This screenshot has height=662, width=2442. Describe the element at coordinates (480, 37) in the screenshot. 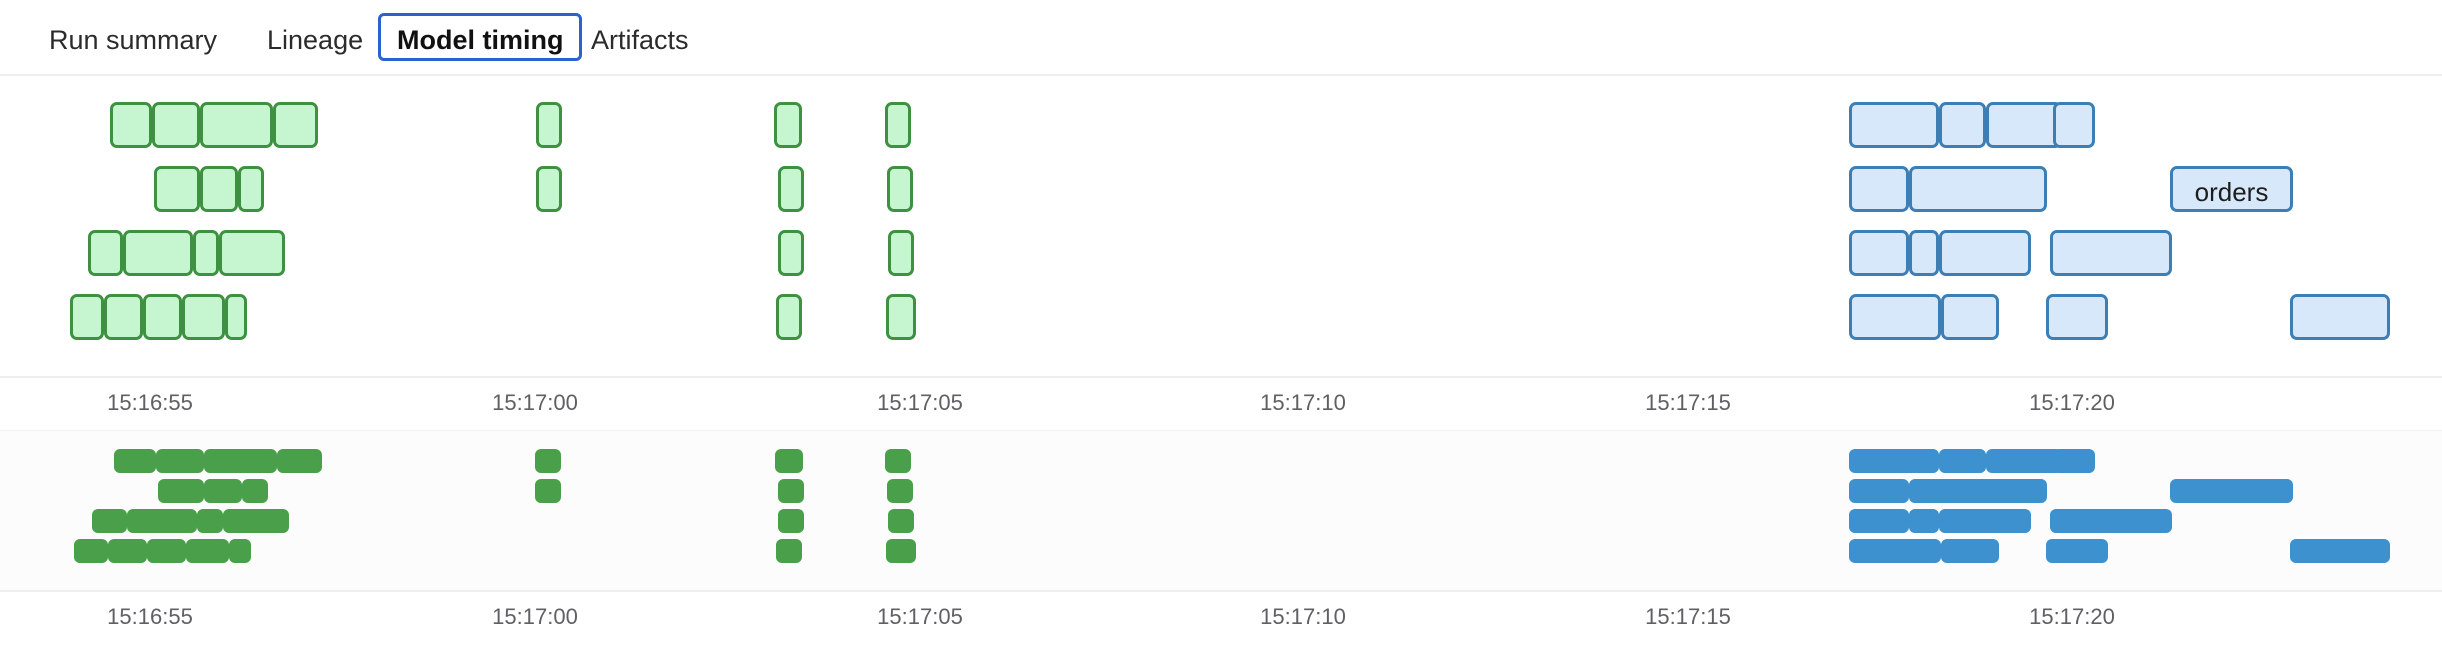

I see `tab-model-timing: Model timing` at that location.